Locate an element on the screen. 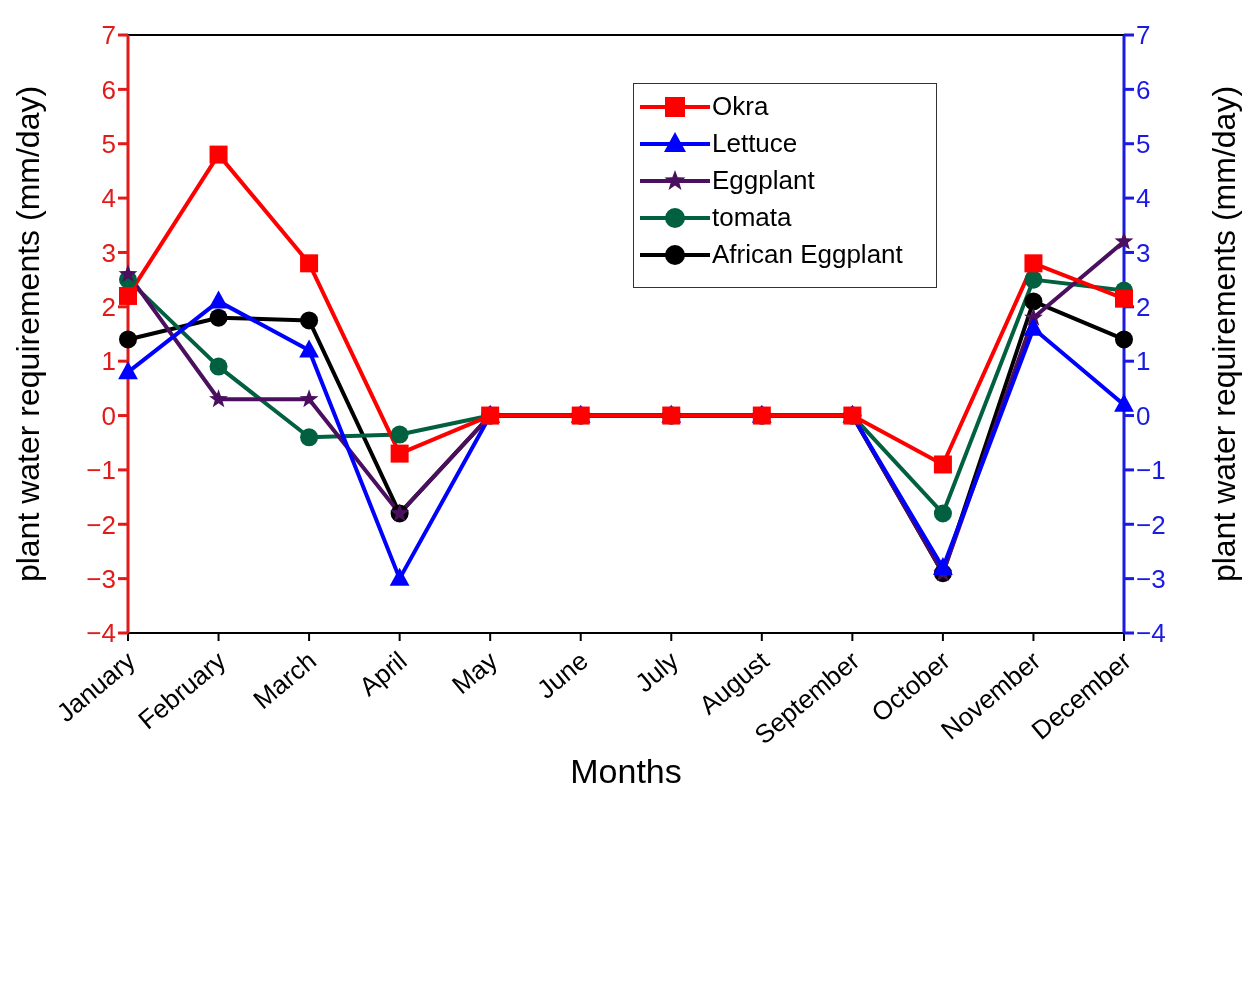  y-tick-label: 6 is located at coordinates (108, 89).